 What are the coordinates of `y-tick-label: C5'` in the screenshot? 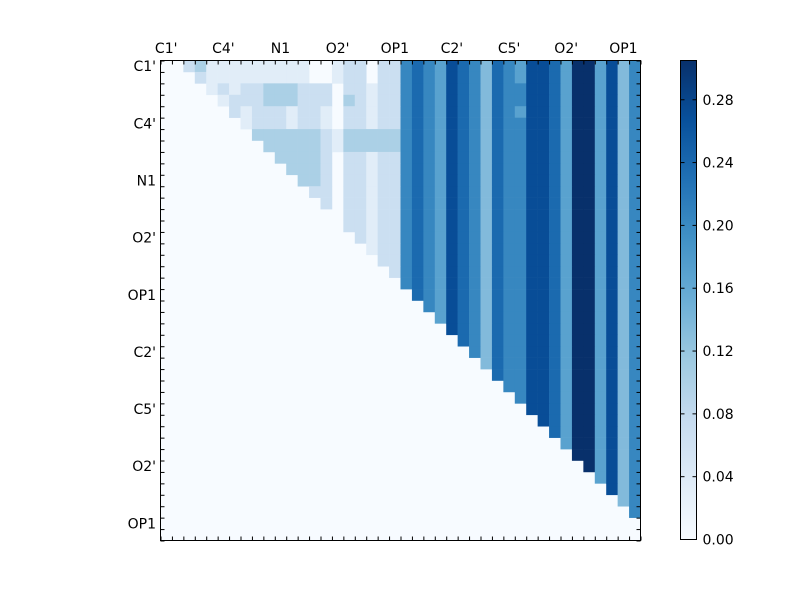 It's located at (144, 410).